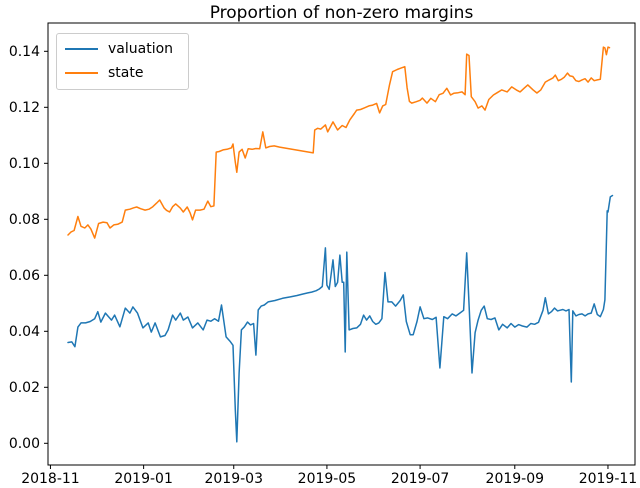  What do you see at coordinates (24, 388) in the screenshot?
I see `y-tick-label: 0.02` at bounding box center [24, 388].